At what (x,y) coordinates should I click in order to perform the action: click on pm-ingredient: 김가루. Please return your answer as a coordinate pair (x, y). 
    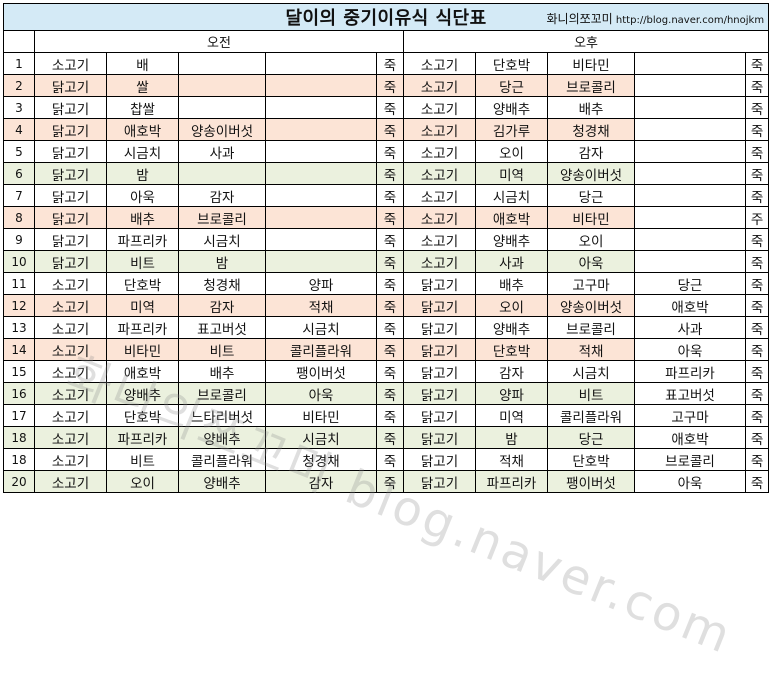
    Looking at the image, I should click on (511, 129).